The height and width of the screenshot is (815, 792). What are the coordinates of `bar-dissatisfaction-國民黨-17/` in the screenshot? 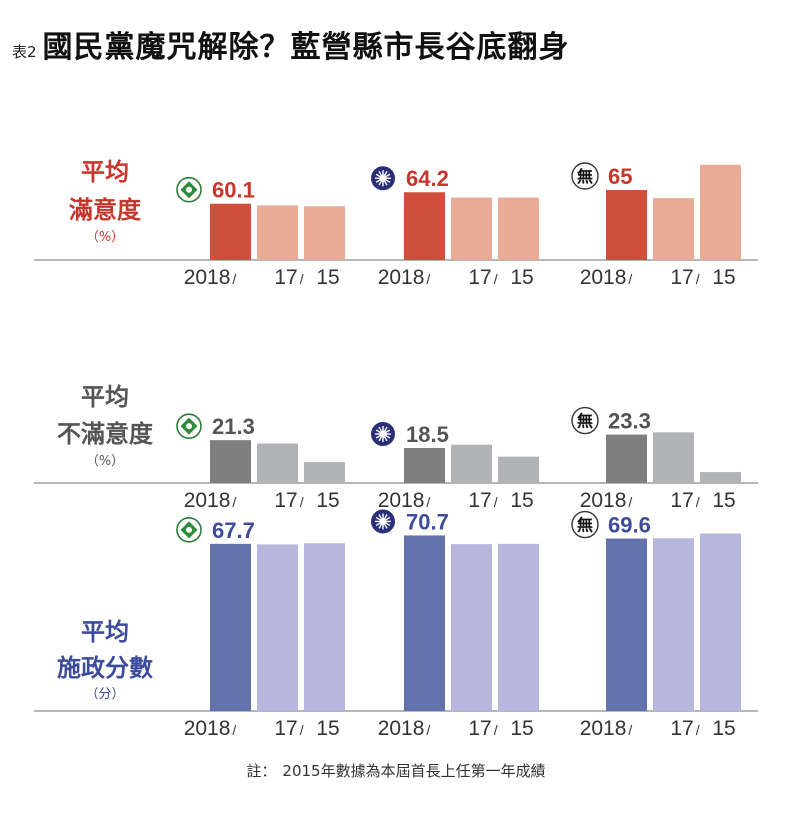 It's located at (471, 463).